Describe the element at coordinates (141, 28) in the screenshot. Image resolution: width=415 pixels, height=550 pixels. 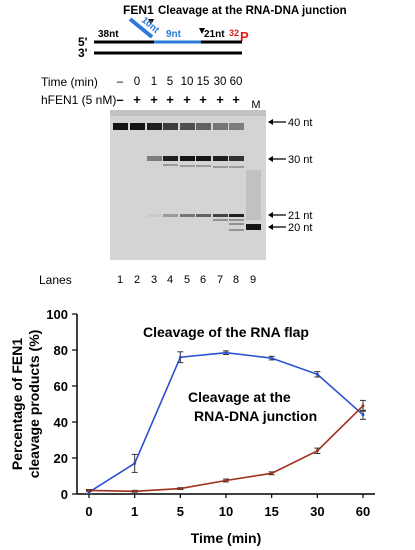
I see `rna-flap-strand` at that location.